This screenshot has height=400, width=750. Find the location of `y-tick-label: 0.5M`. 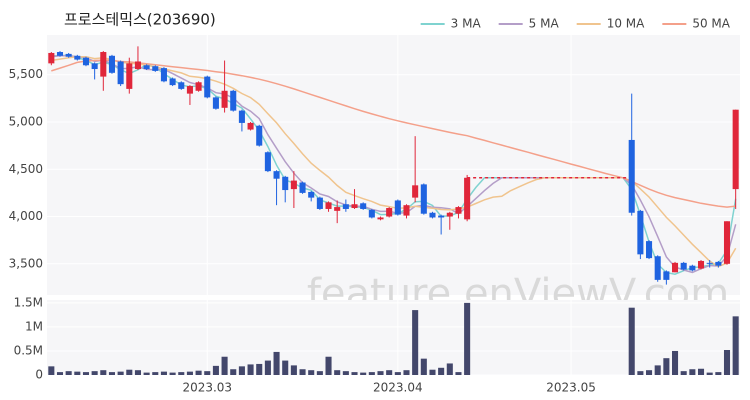

y-tick-label: 0.5M is located at coordinates (28, 350).